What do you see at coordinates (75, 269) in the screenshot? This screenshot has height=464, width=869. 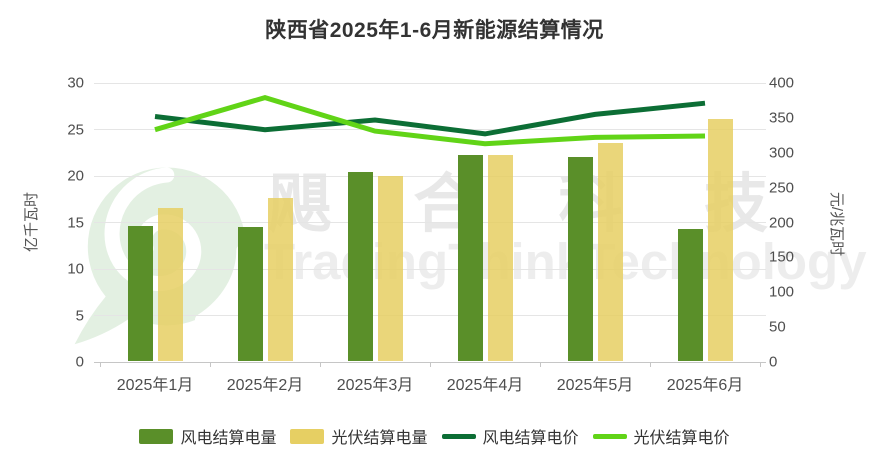 I see `y-left-tick-label: 10` at bounding box center [75, 269].